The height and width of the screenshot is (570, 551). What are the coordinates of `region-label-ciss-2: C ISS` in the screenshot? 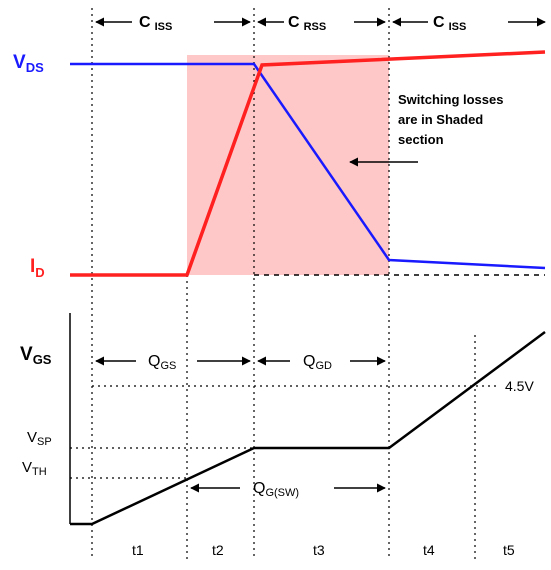 It's located at (449, 23).